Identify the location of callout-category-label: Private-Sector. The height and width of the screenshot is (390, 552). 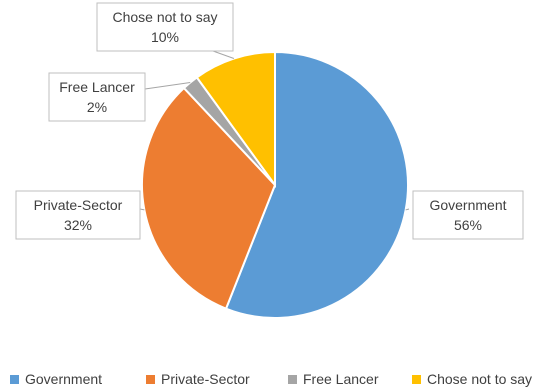
(78, 205).